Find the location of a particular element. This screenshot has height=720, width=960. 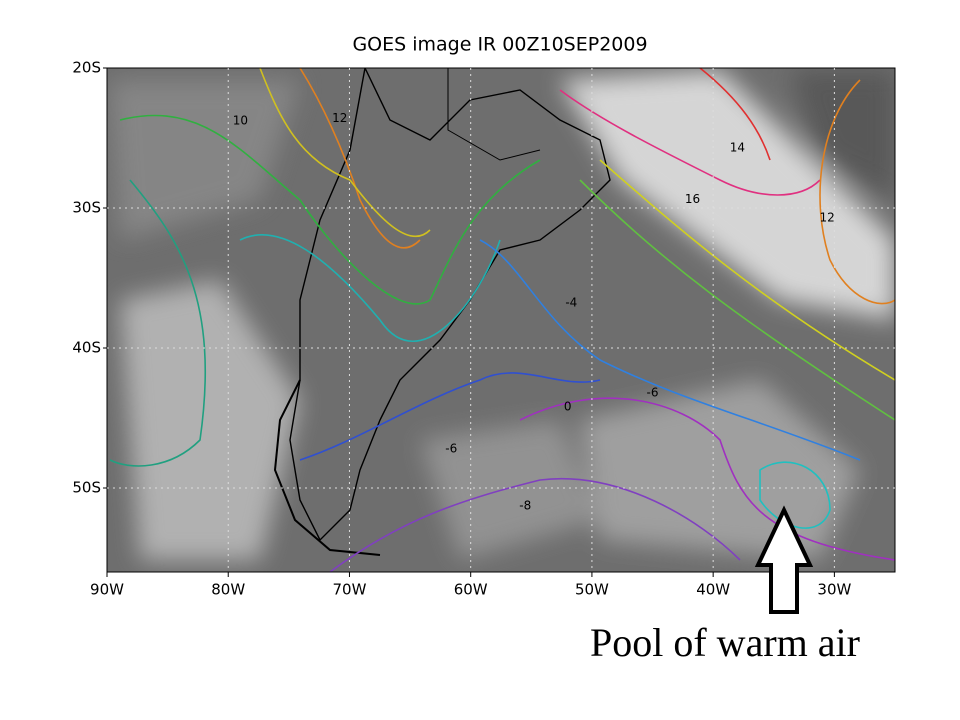

contour-label: 14 is located at coordinates (737, 147).